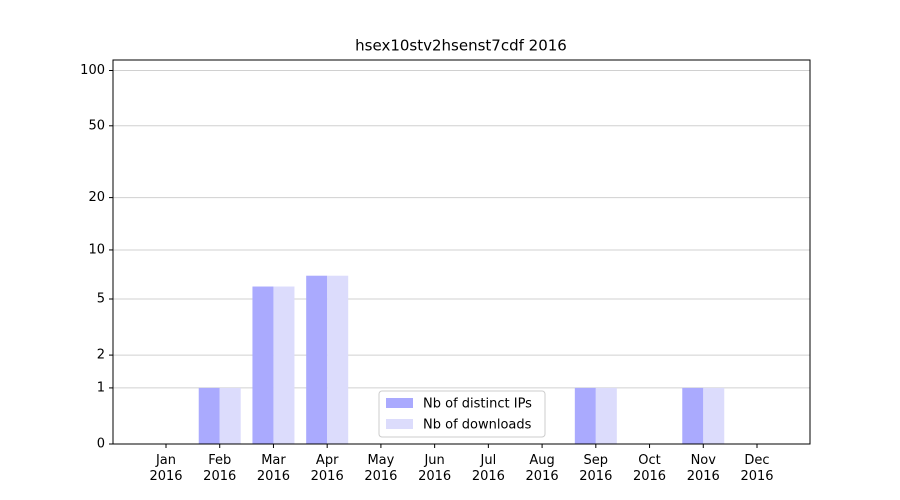 The image size is (900, 500). I want to click on y-tick-label: 0, so click(101, 444).